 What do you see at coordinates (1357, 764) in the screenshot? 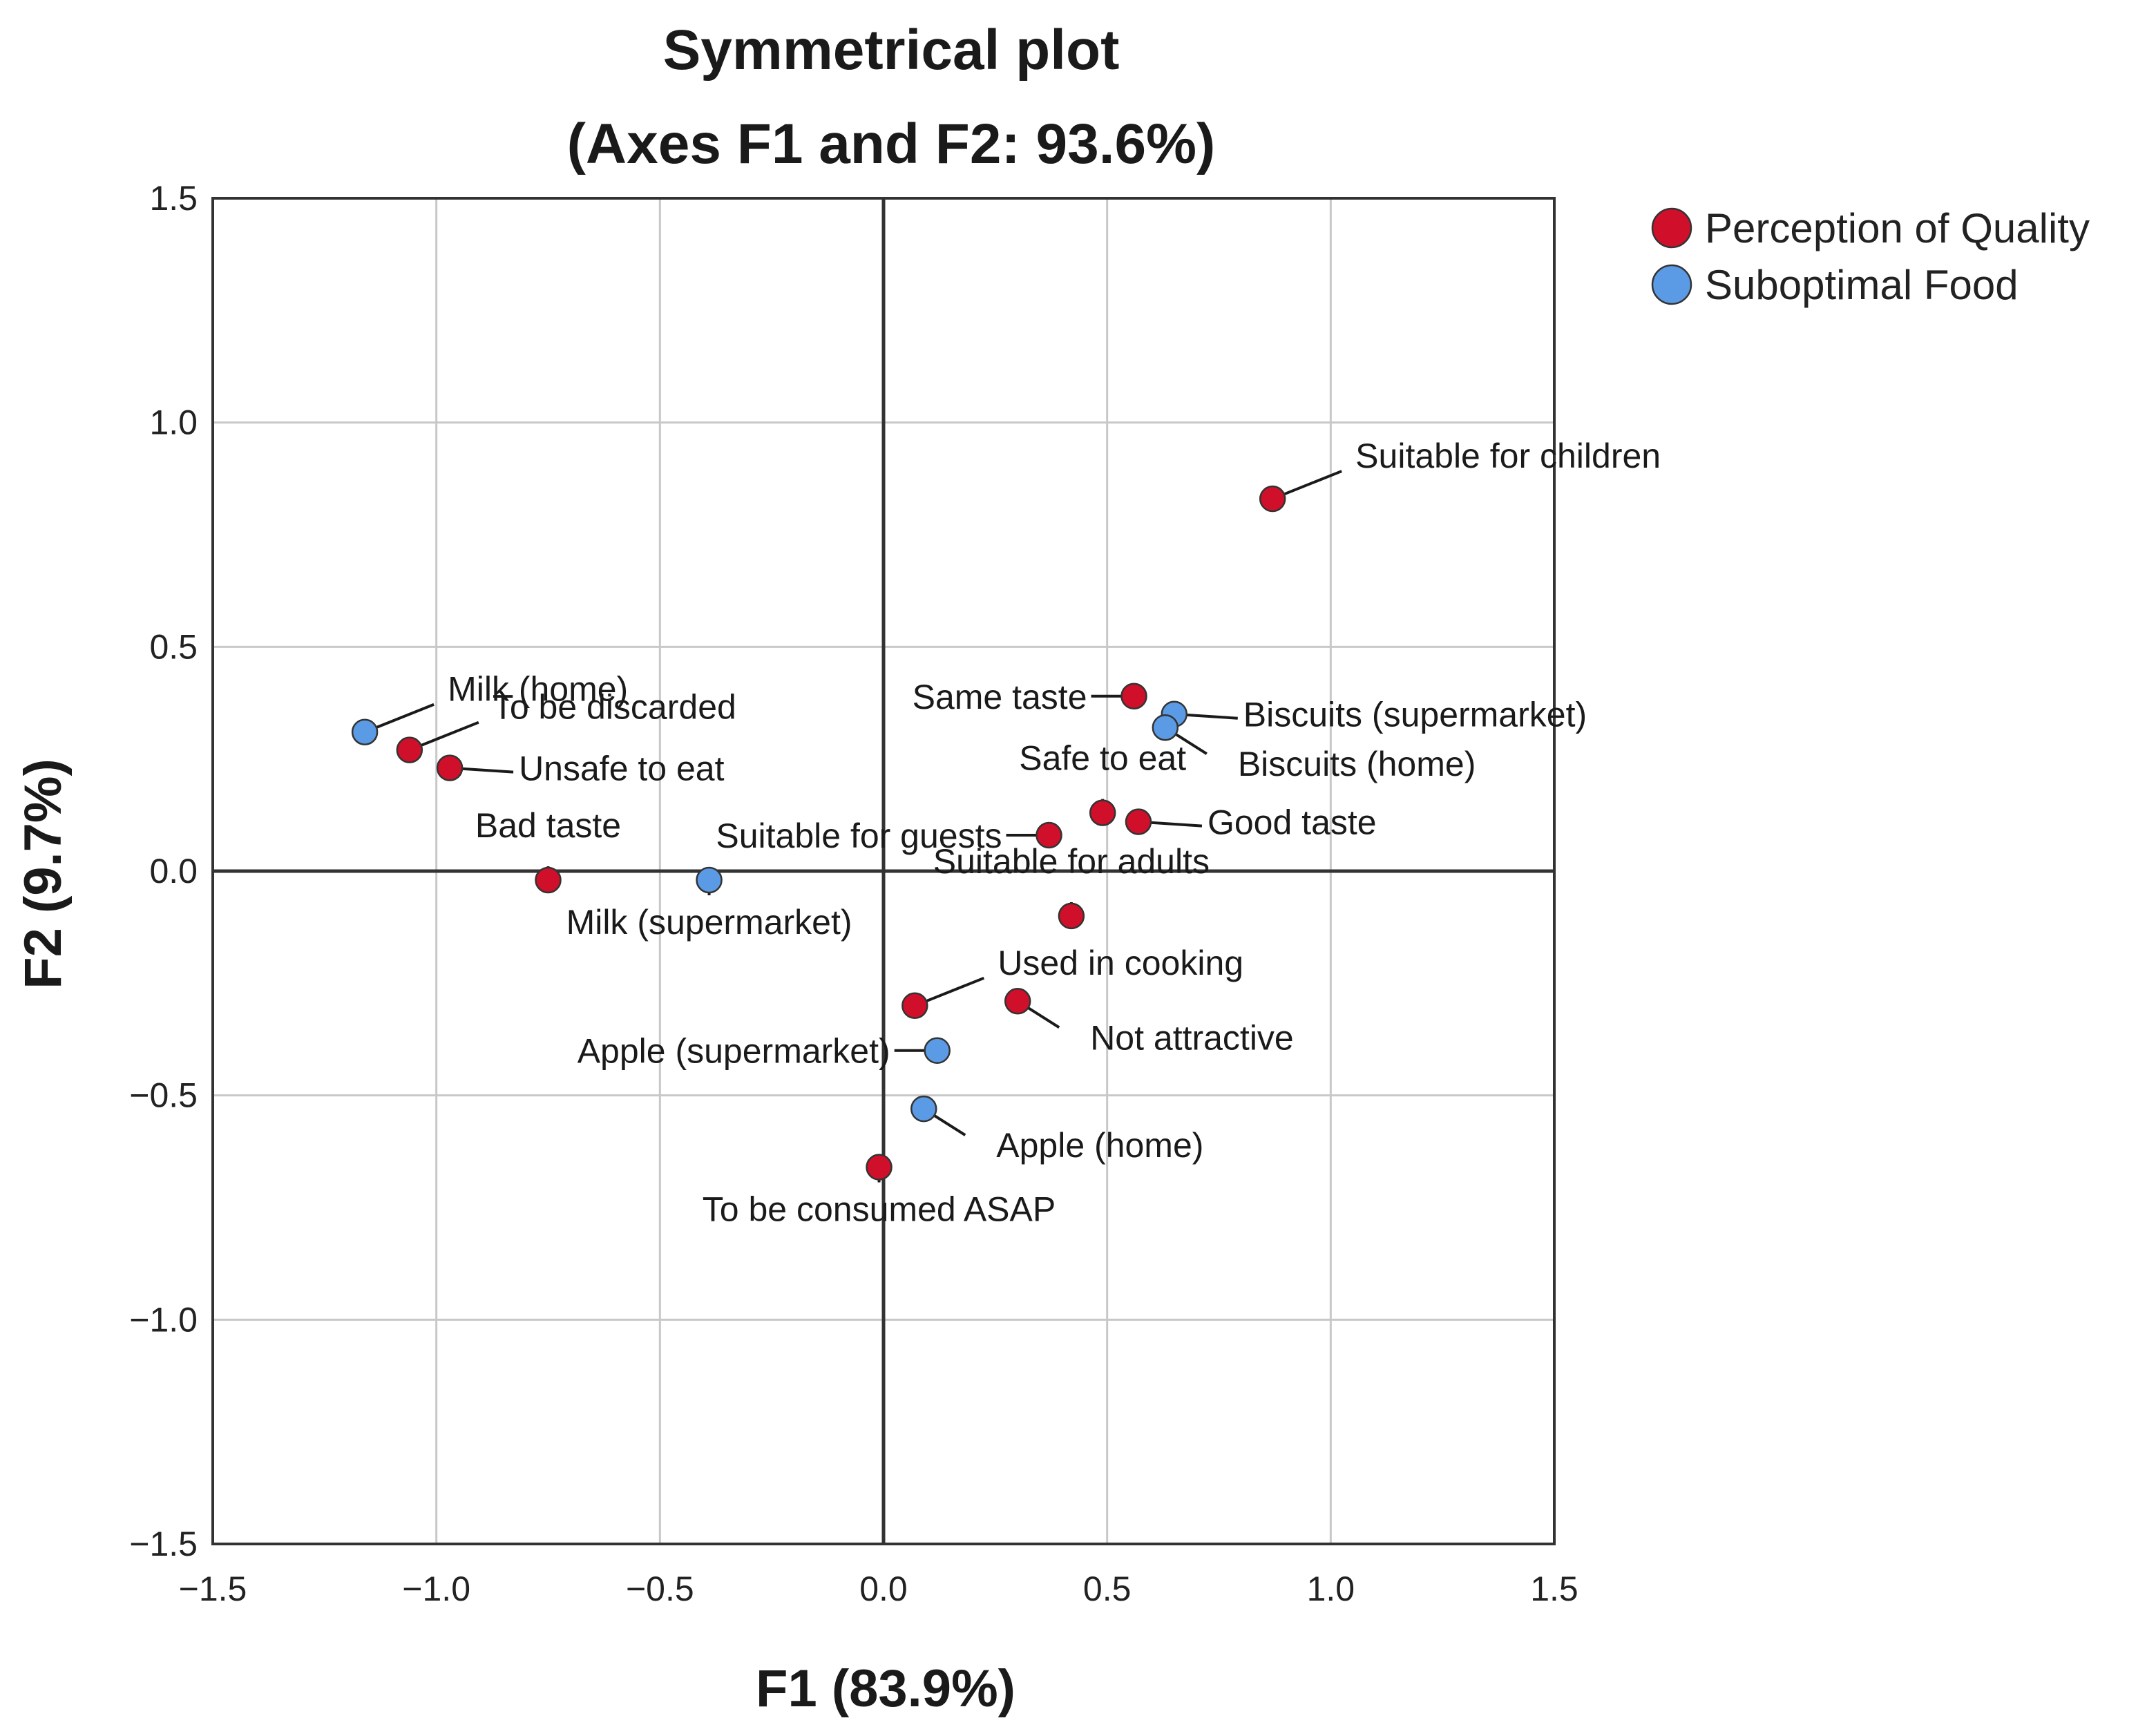
I see `point-label: Biscuits (home)` at bounding box center [1357, 764].